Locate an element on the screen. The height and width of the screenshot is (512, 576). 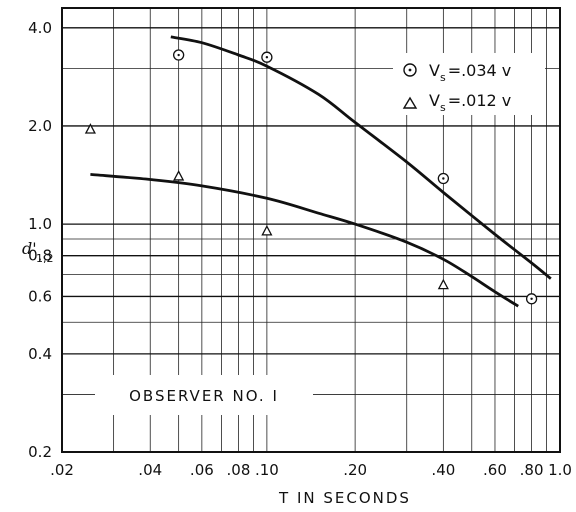
x-tick-label: .04 is located at coordinates (150, 470).